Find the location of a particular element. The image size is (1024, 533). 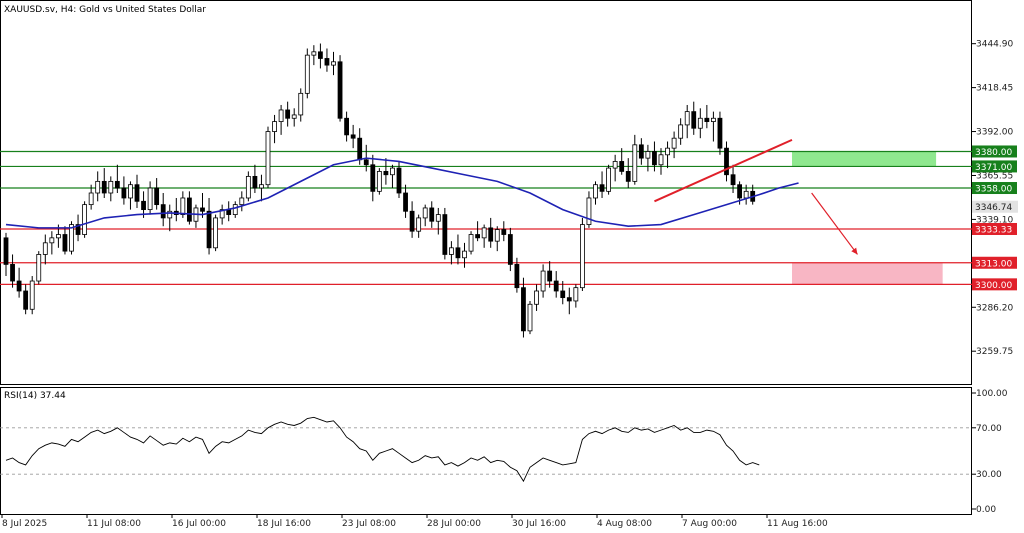

moving-average-line is located at coordinates (402, 193).